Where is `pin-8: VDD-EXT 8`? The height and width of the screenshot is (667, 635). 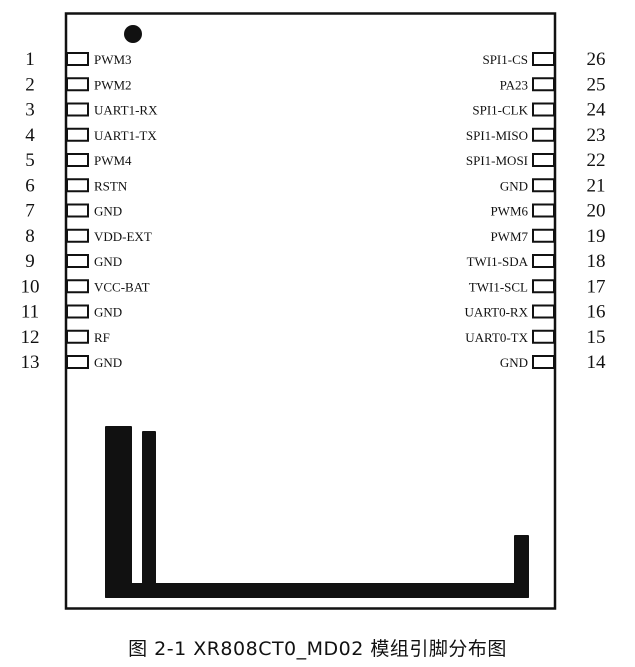
pin-8: VDD-EXT 8 is located at coordinates (88, 236).